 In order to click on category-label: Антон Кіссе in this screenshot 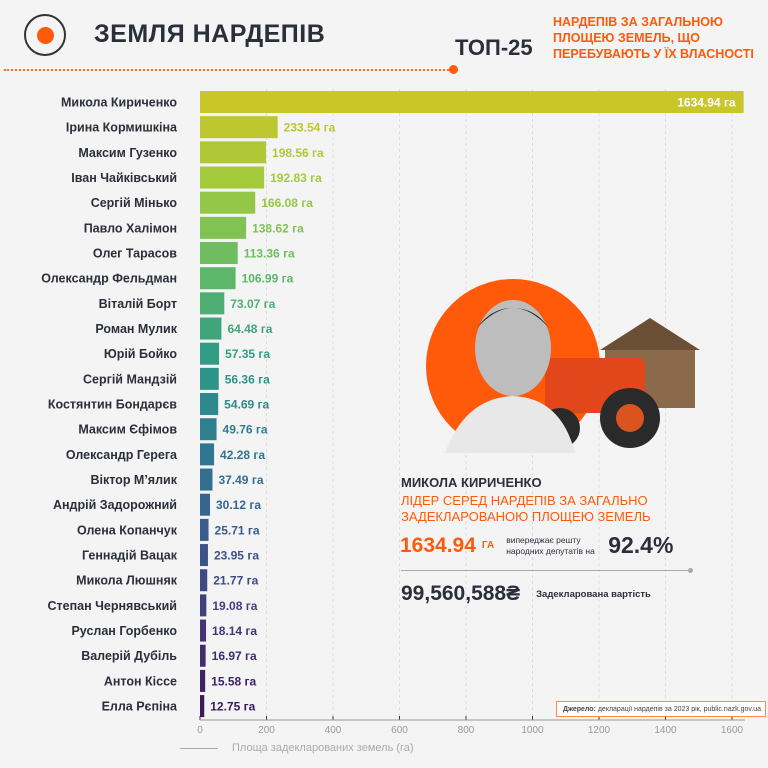, I will do `click(140, 681)`.